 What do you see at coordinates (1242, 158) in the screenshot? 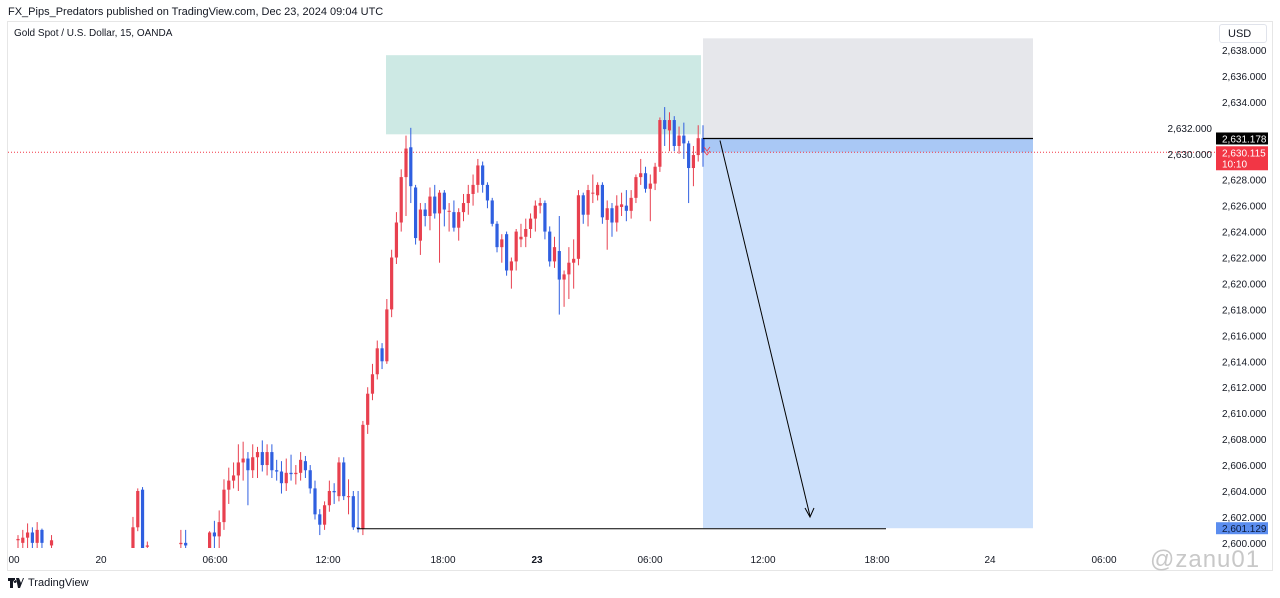
I see `last-price-label-bg` at bounding box center [1242, 158].